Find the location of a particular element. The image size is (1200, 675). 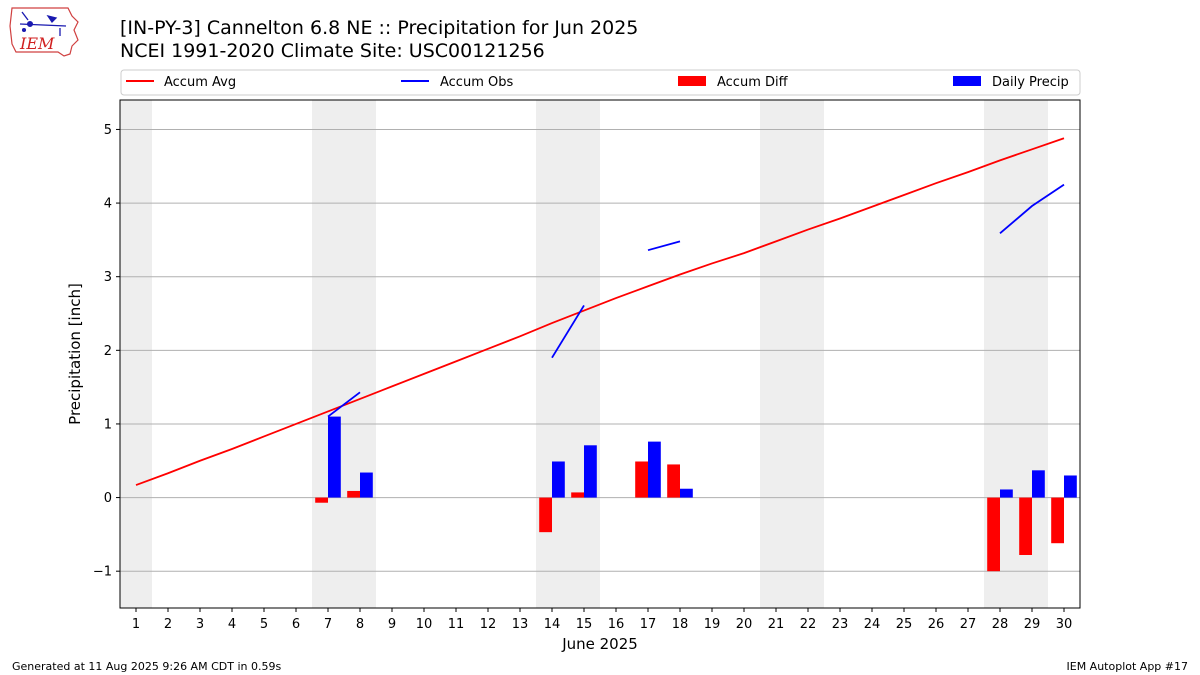

y-axis-ticks: −1 0 1 2 3 4 5 is located at coordinates (106, 351).